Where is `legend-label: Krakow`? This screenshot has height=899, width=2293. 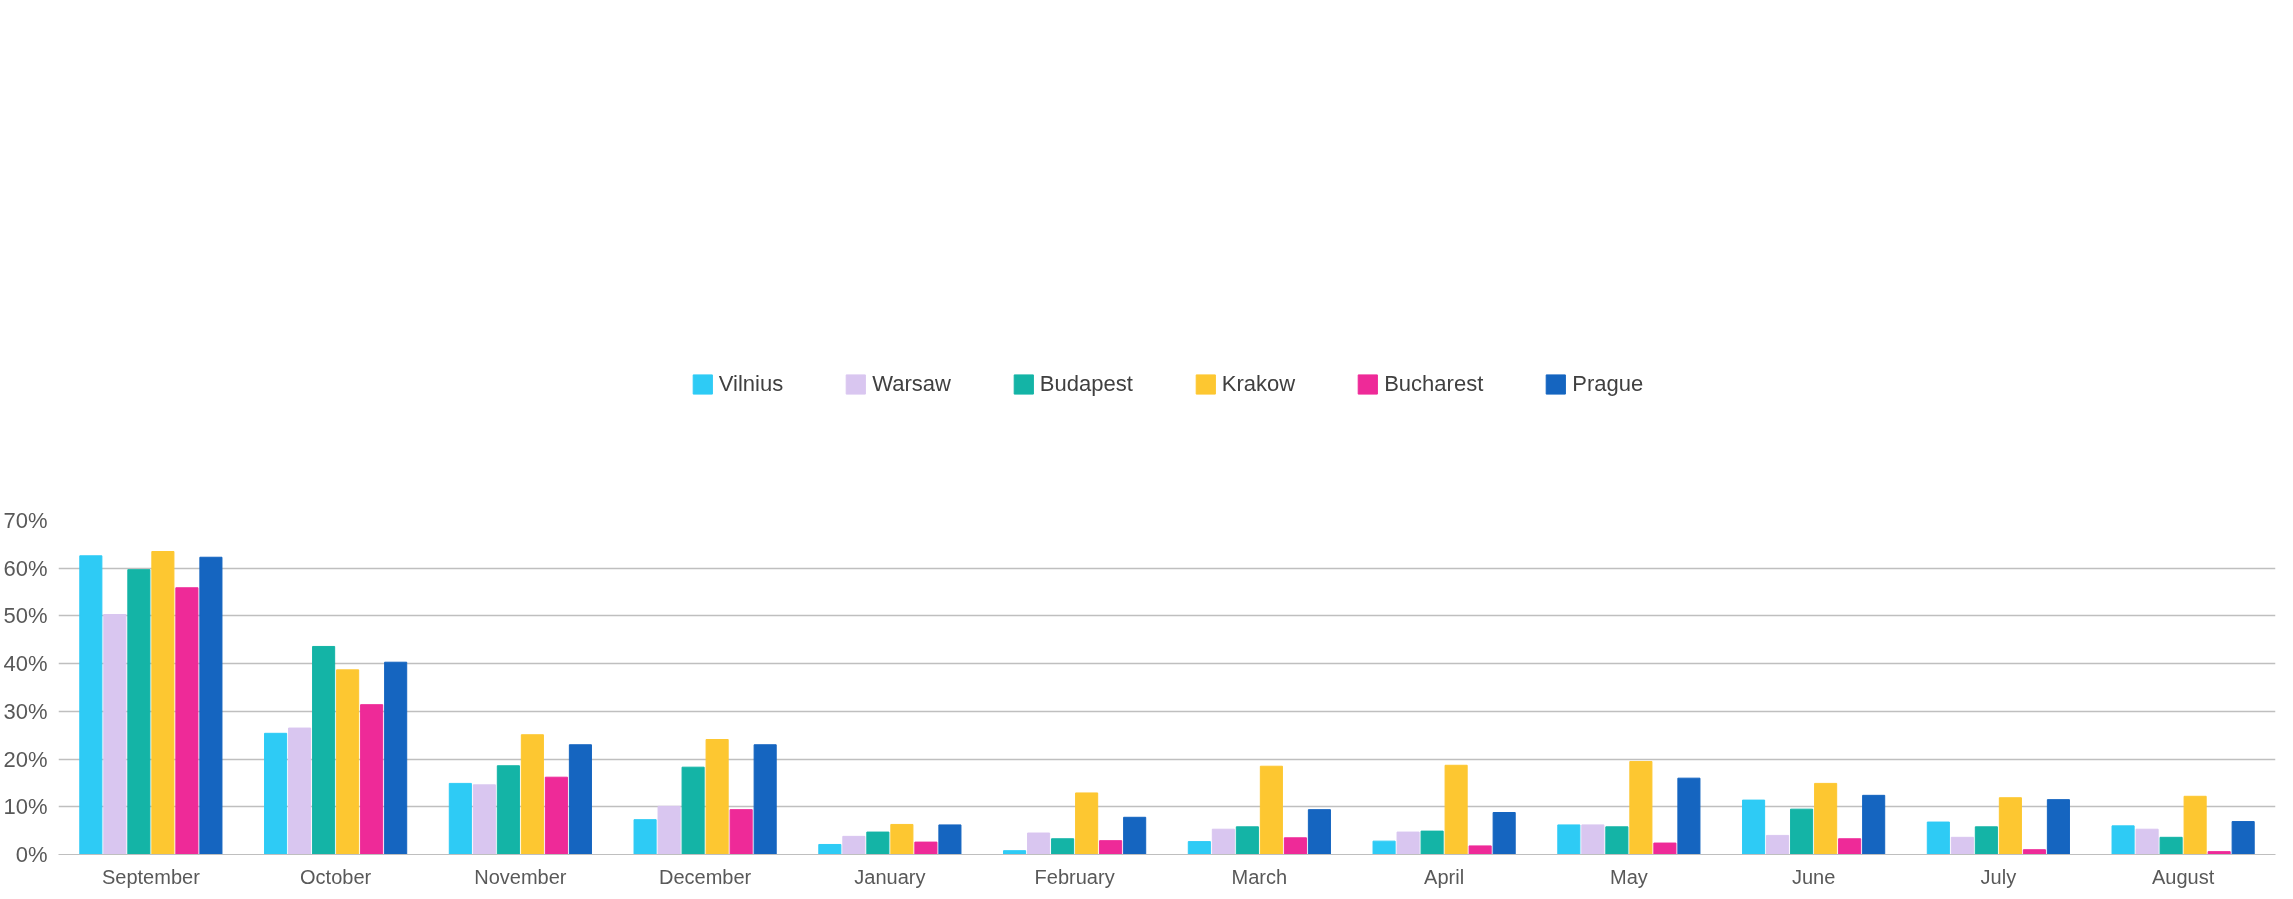
legend-label: Krakow is located at coordinates (1258, 383).